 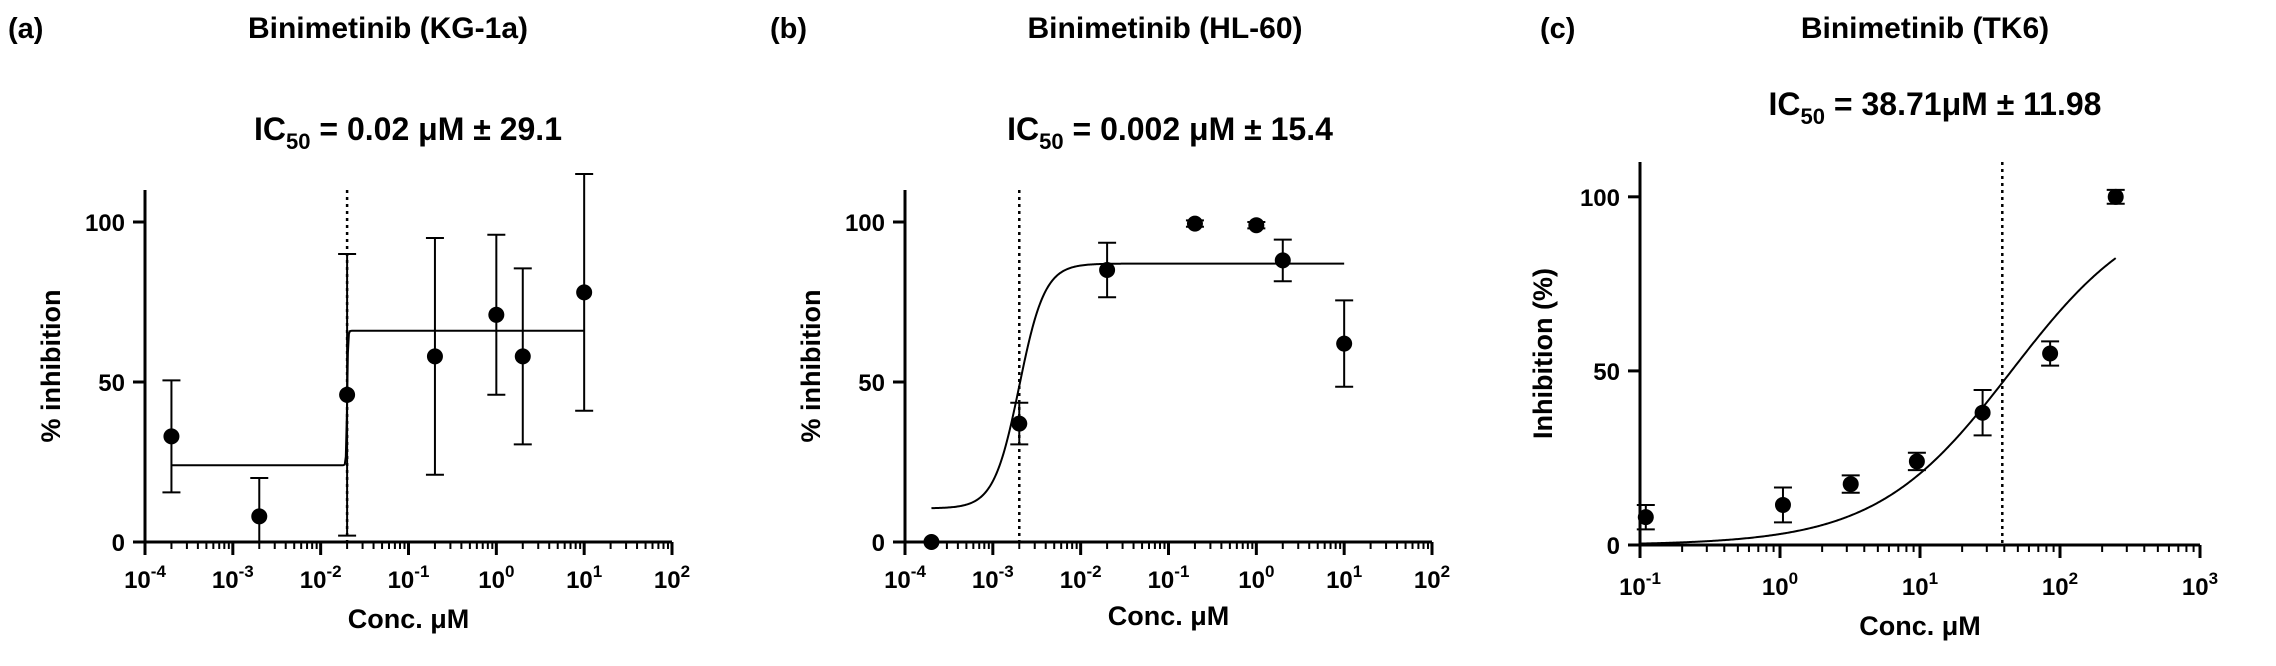 I want to click on ic50-annotation: IC50 = 0.002 μM ± 15.4, so click(x=1170, y=132).